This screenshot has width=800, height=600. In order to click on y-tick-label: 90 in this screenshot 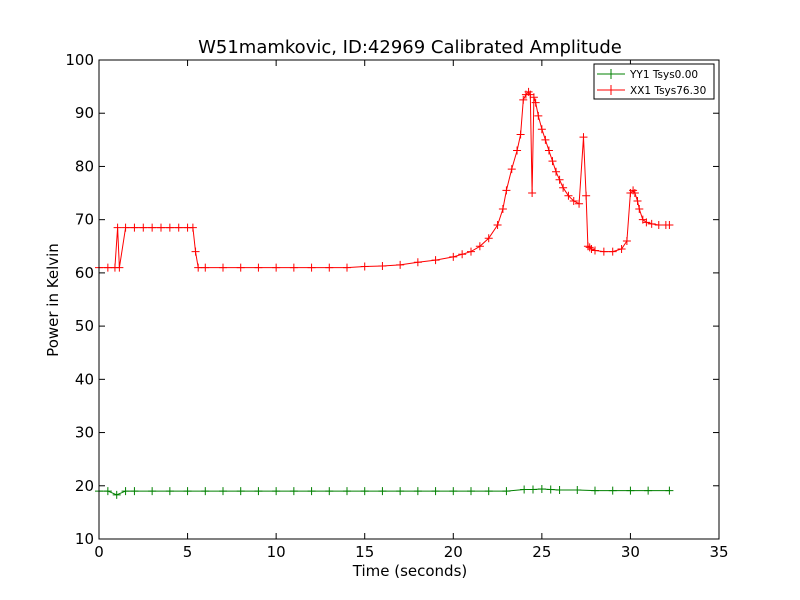, I will do `click(84, 113)`.